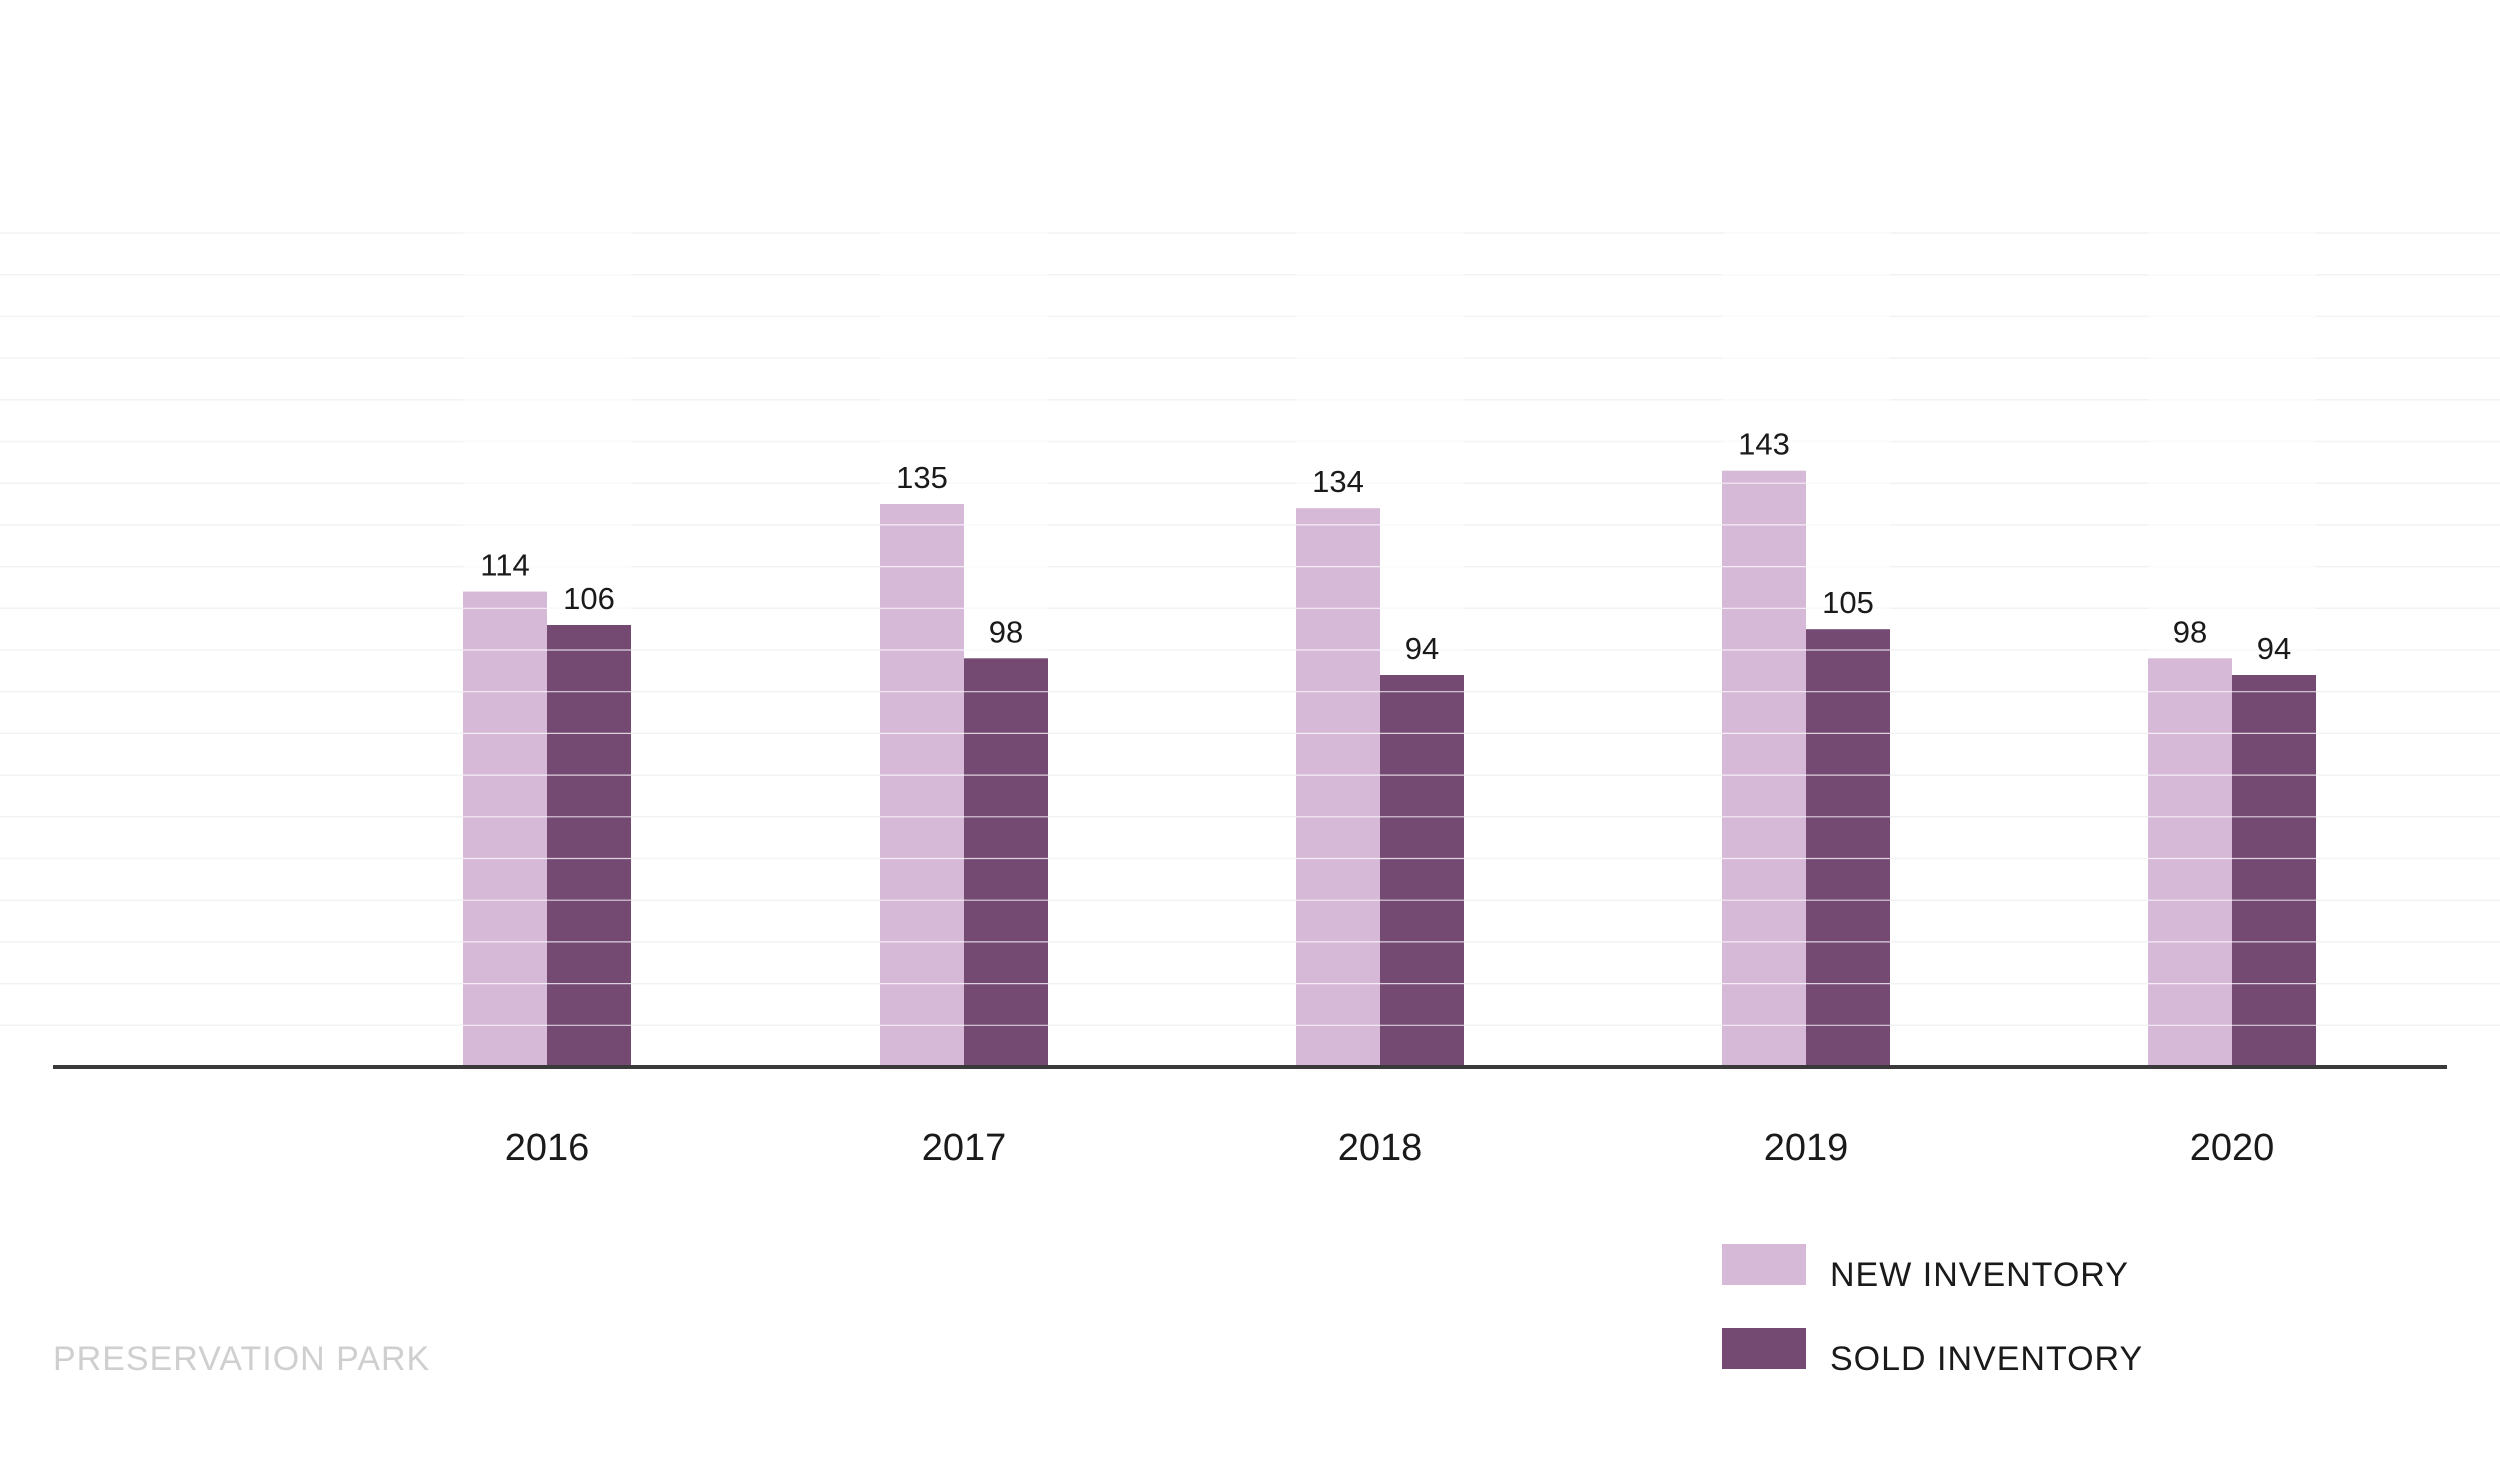 Image resolution: width=2500 pixels, height=1459 pixels. I want to click on bar-new-inventory-2017, so click(922, 785).